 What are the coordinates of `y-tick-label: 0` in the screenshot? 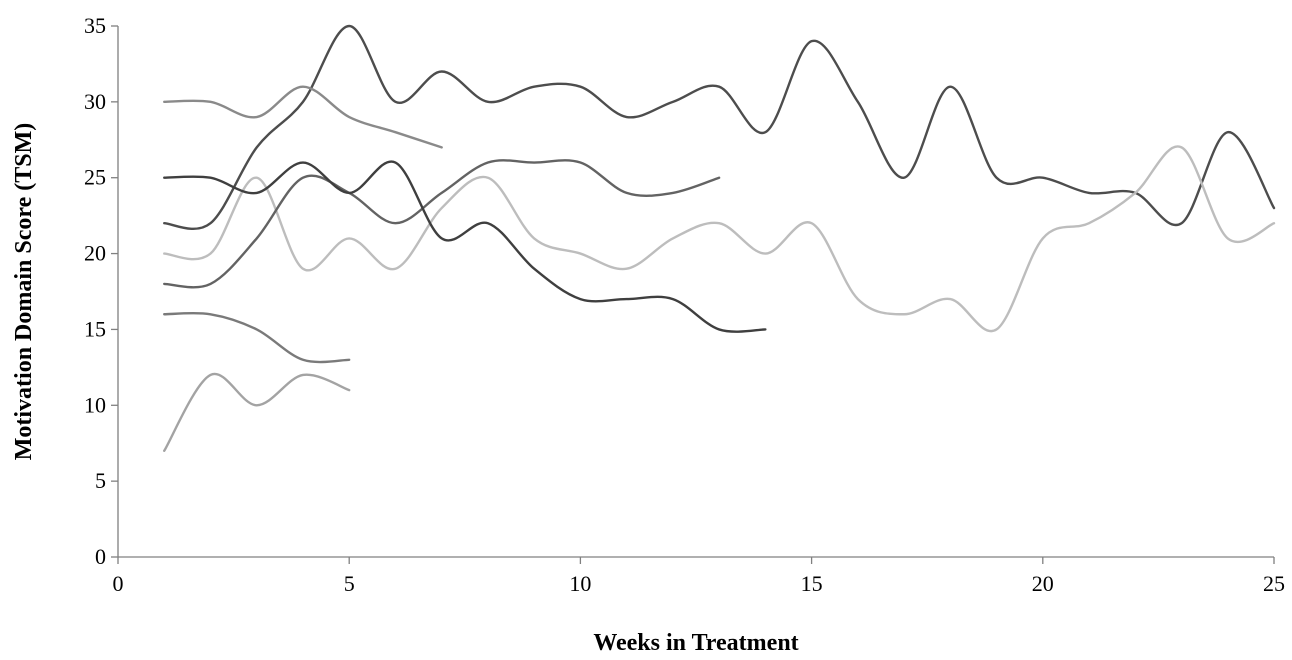 It's located at (100, 556).